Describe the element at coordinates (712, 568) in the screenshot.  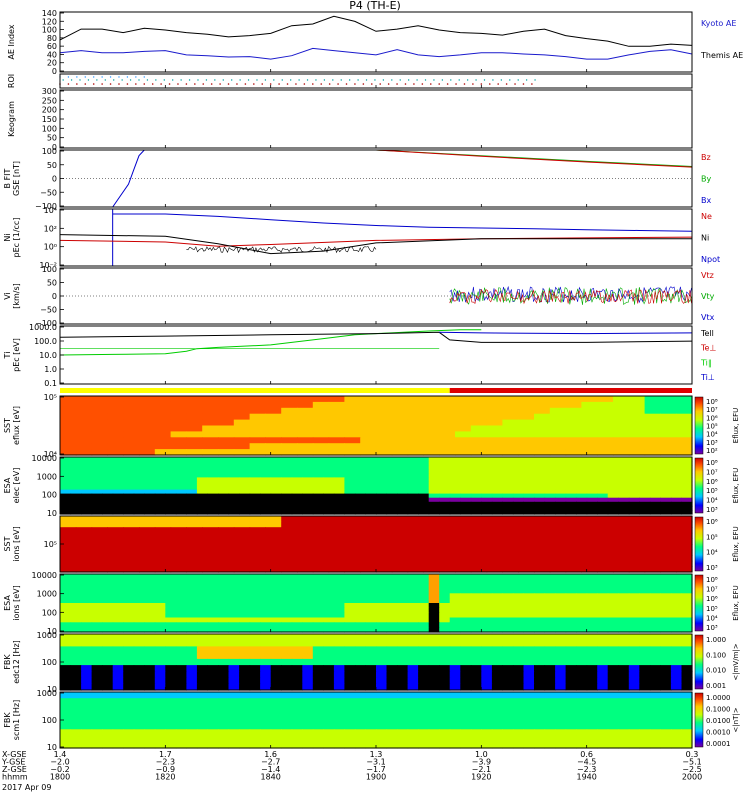
I see `colorbar-tick-sst_i: 10³` at that location.